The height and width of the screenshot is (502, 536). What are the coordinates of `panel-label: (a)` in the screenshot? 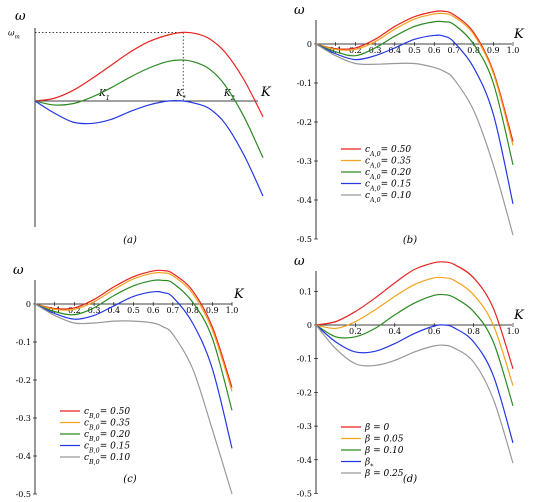 It's located at (130, 240).